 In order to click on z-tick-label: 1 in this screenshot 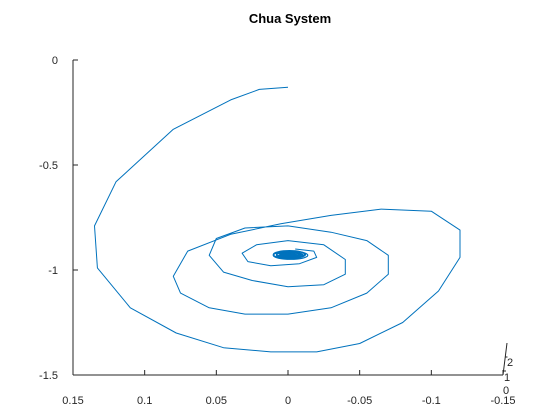, I will do `click(507, 378)`.